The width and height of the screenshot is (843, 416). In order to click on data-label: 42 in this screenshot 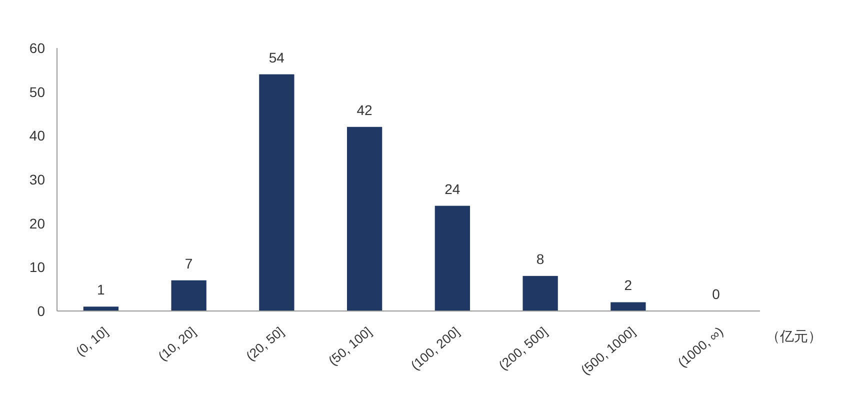, I will do `click(364, 110)`.